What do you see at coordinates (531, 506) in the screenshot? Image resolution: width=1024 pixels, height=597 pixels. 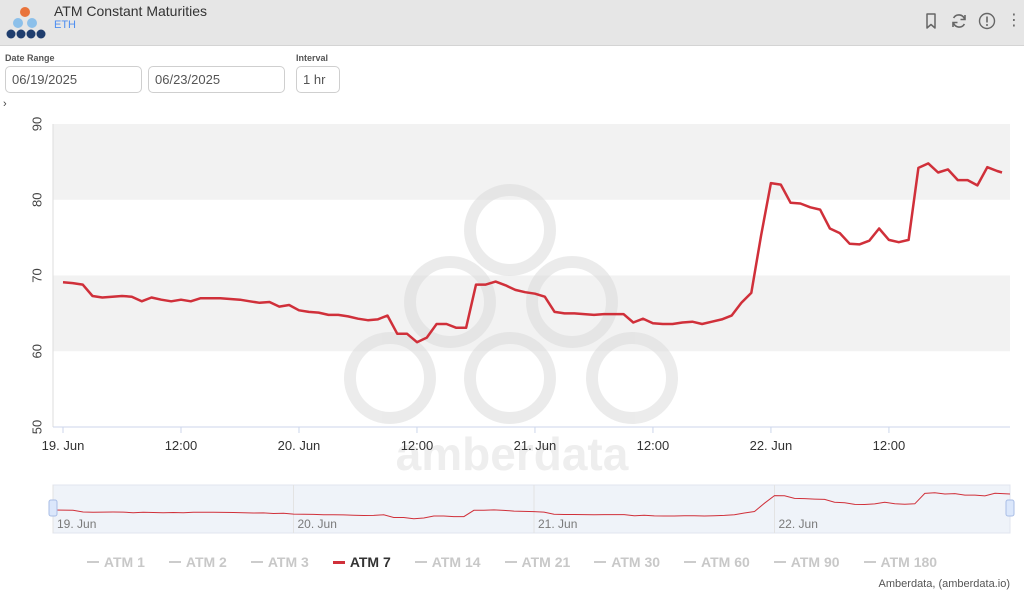 I see `navigator-series-line` at bounding box center [531, 506].